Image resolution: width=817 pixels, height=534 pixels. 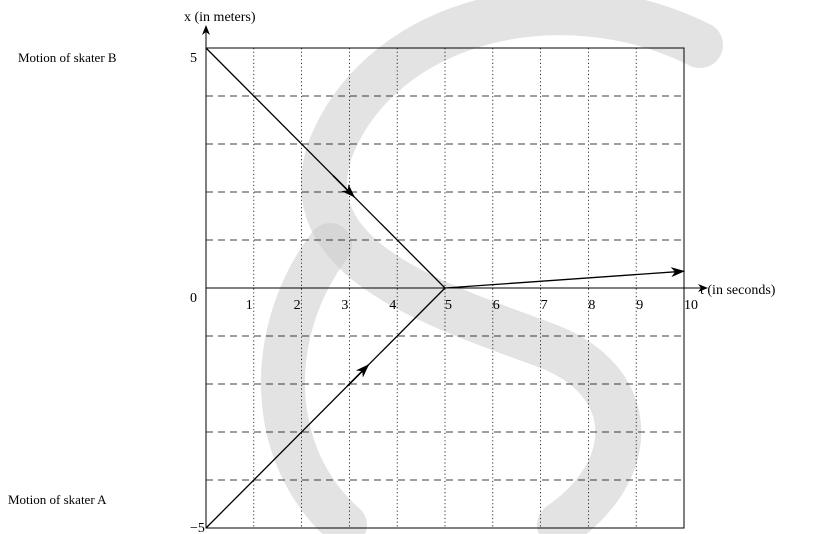 I want to click on watermark-stroke-lower, so click(x=313, y=378).